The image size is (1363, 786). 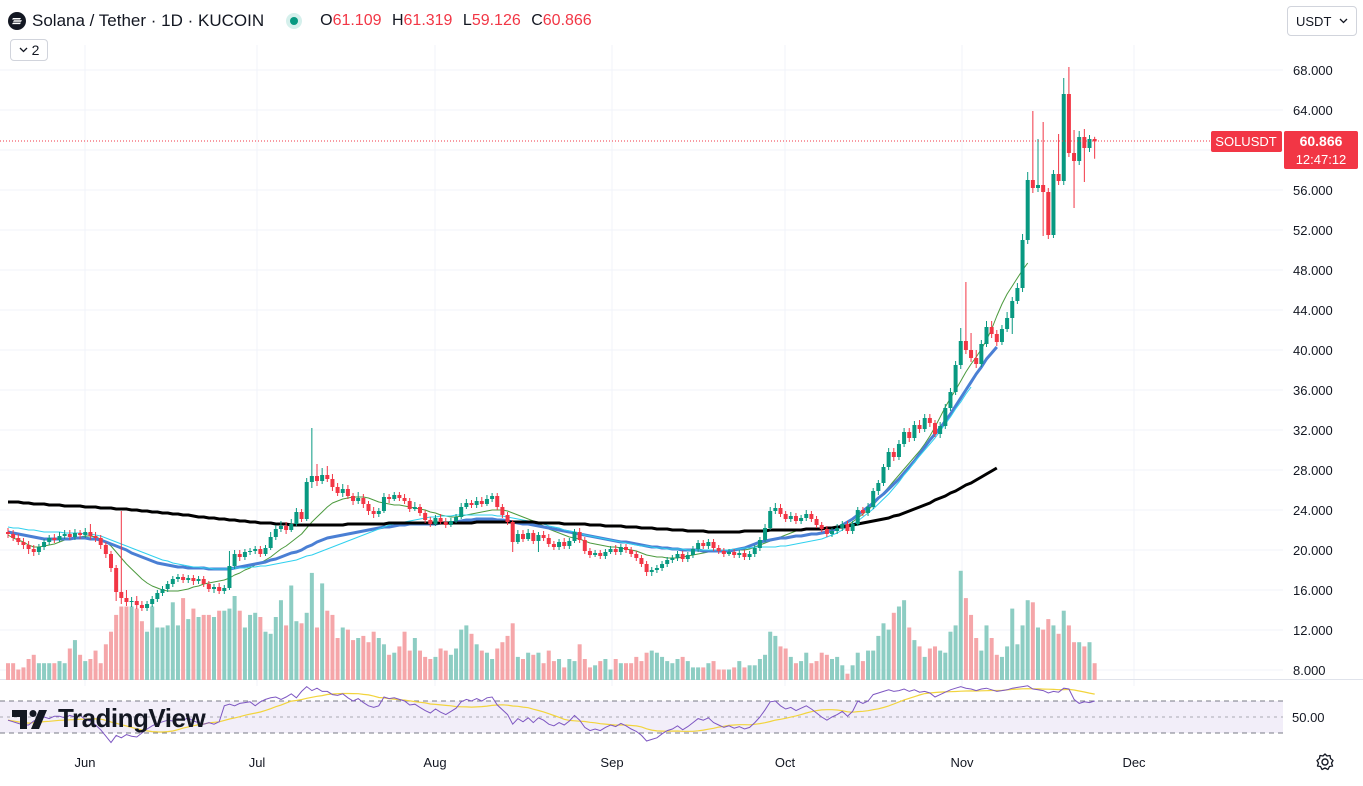 I want to click on tradingview-logo-icon, so click(x=29, y=719).